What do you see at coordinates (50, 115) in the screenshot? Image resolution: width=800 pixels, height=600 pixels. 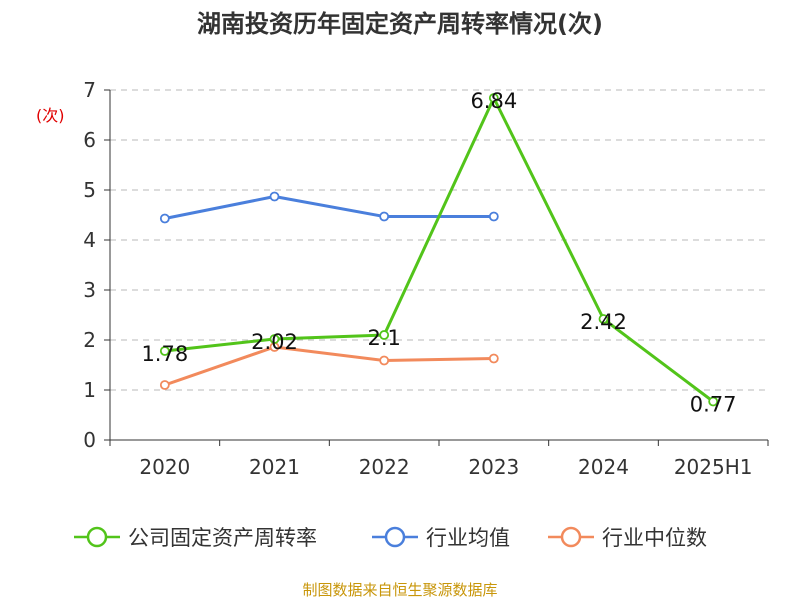 I see `y-axis-label: (次)` at bounding box center [50, 115].